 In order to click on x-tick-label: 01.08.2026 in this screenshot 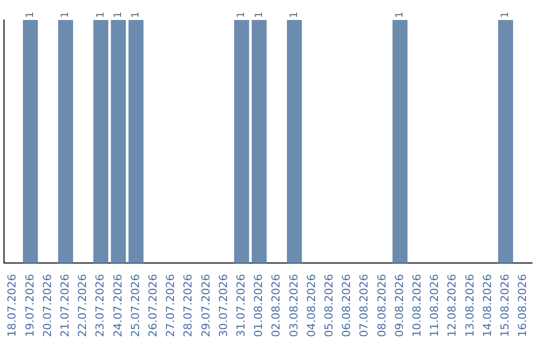, I will do `click(259, 306)`.